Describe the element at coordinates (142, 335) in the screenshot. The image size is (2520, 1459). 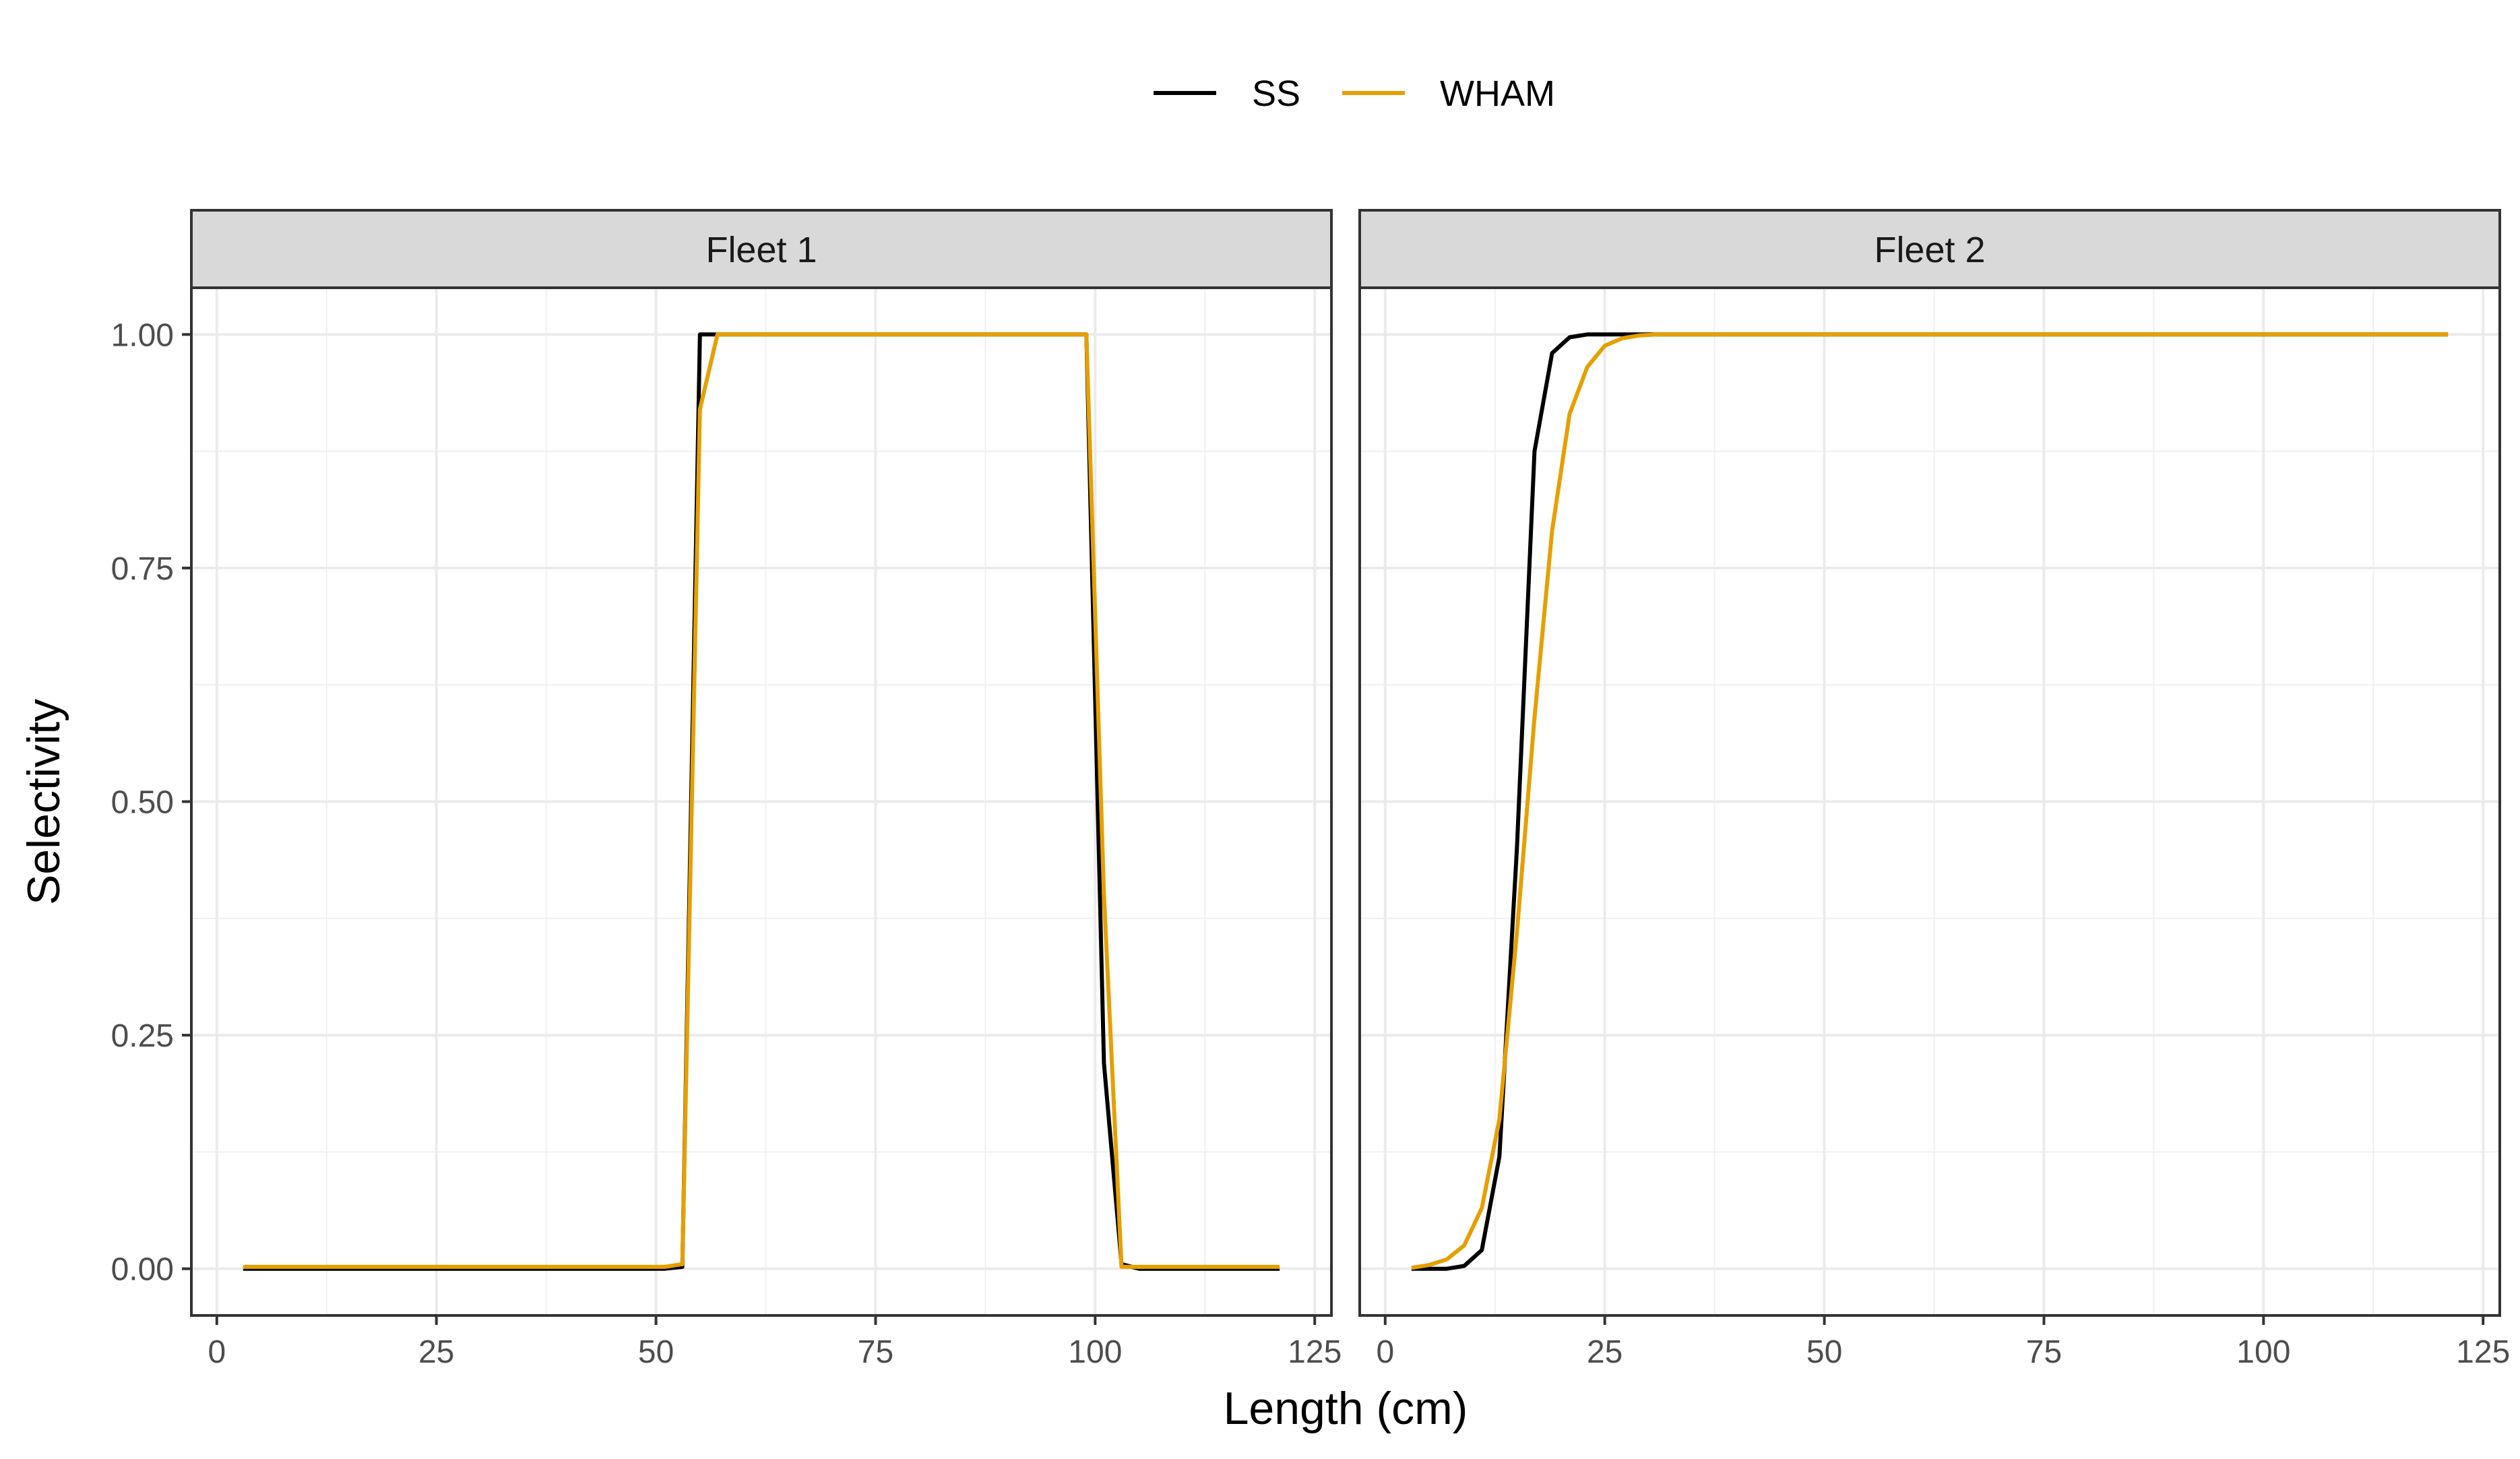
I see `y-tick-label: 1.00` at that location.